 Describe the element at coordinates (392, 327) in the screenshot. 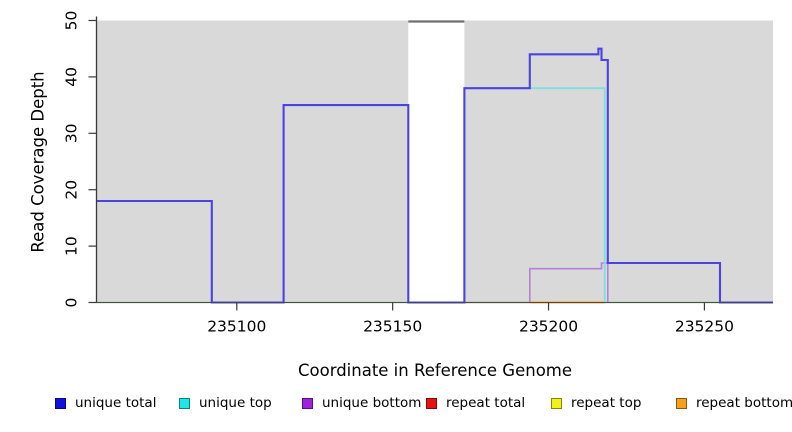

I see `x-tick-label: 235150` at that location.